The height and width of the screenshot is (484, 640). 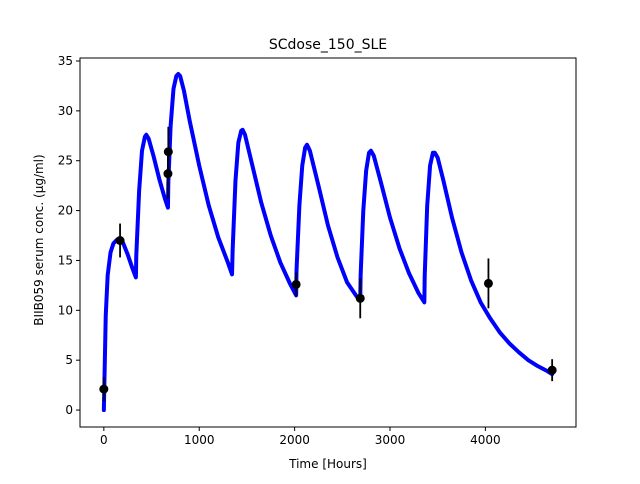 What do you see at coordinates (65, 111) in the screenshot?
I see `y-tick-label-6: 30` at bounding box center [65, 111].